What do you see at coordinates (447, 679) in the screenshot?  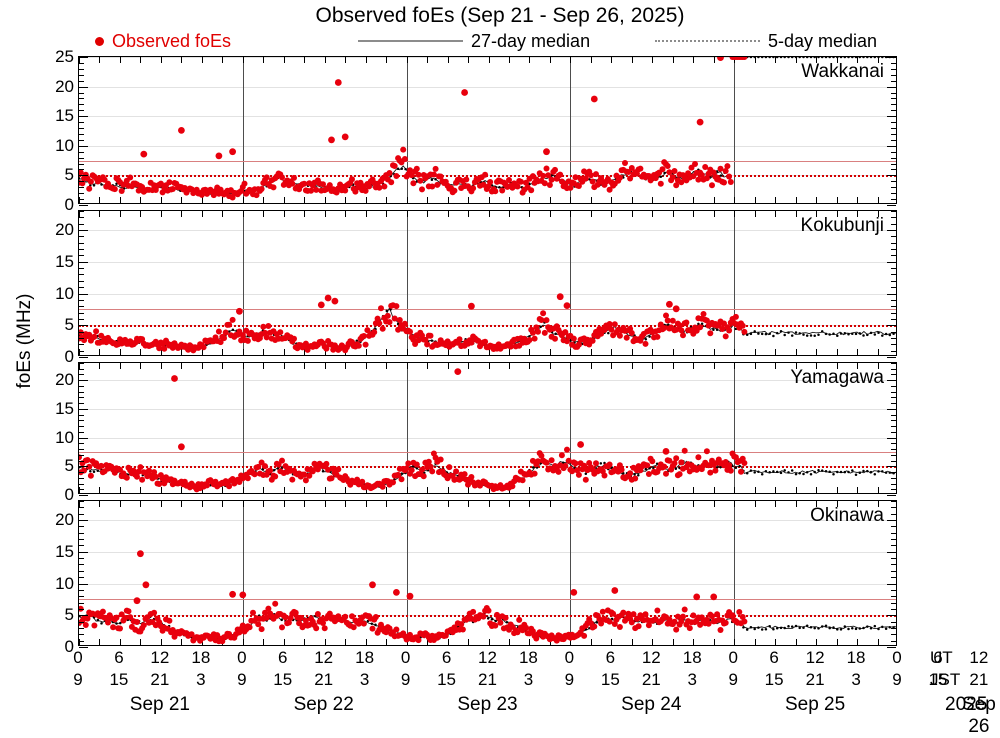 I see `x-tick-label-jst: 15` at bounding box center [447, 679].